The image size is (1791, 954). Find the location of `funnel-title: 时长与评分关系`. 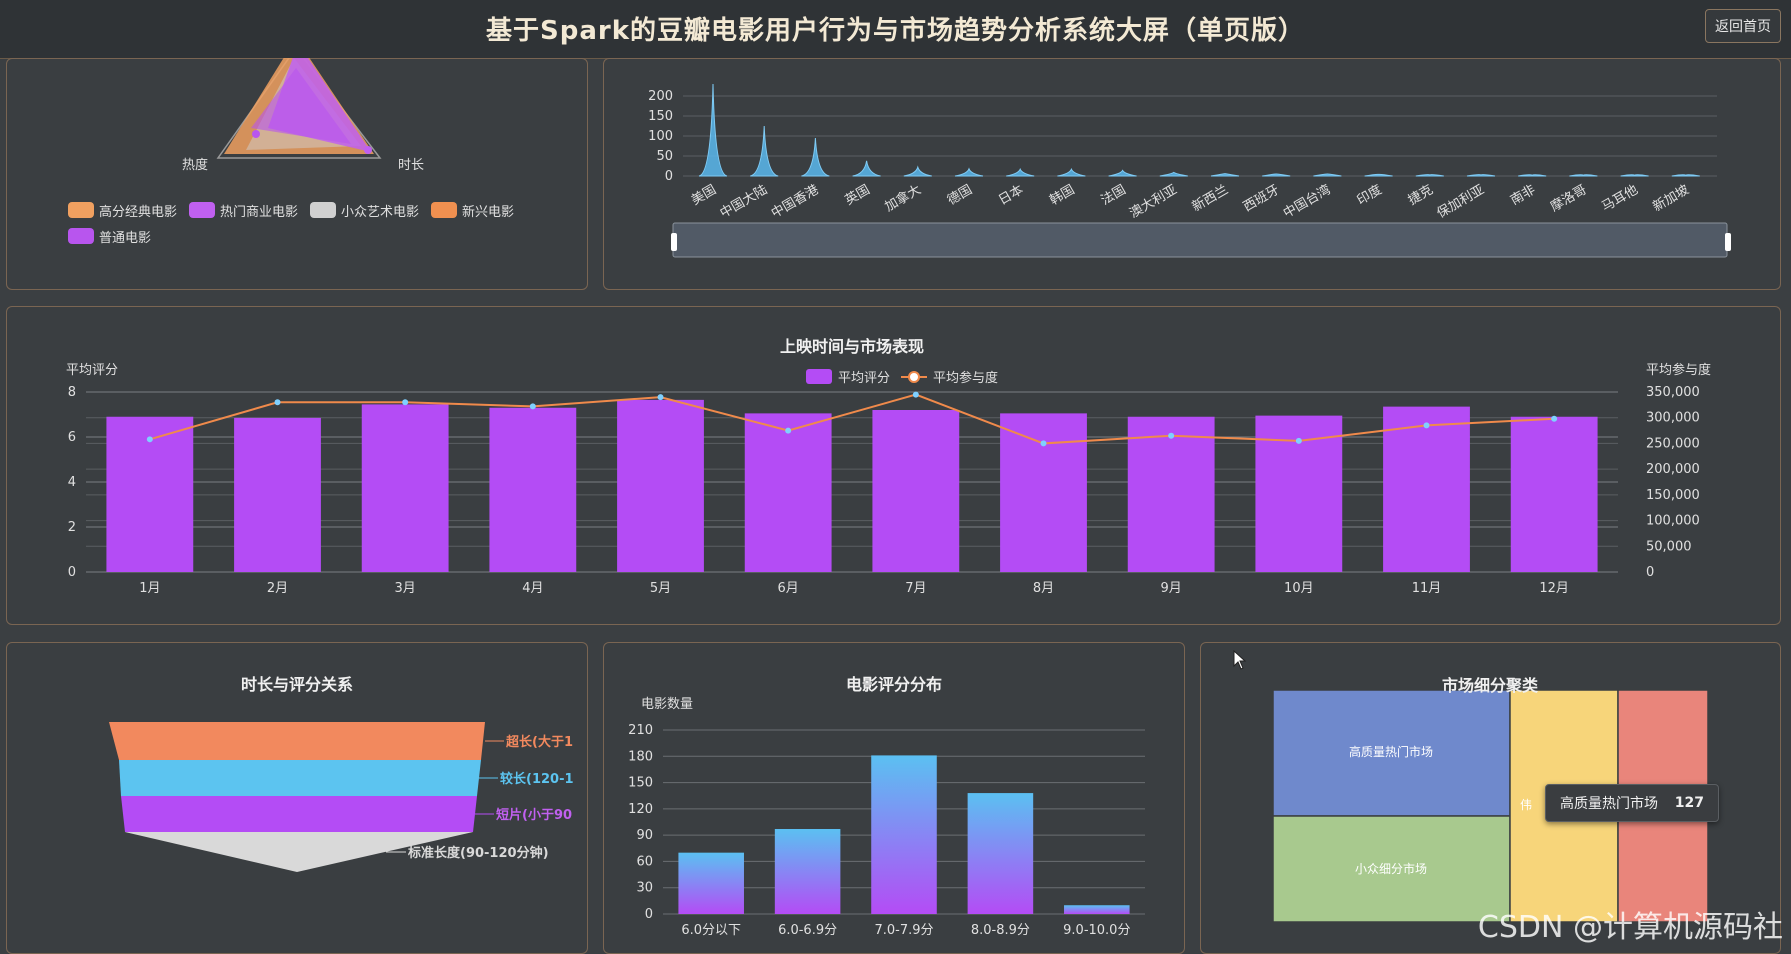

funnel-title: 时长与评分关系 is located at coordinates (297, 684).